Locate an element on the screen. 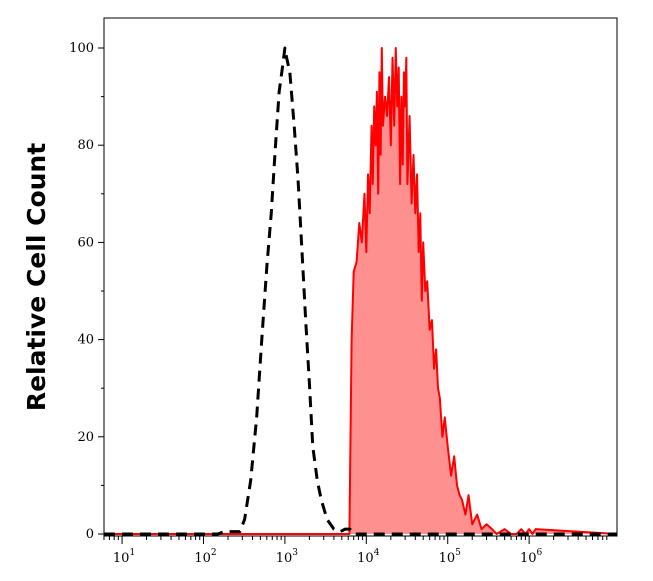  x-tick-label: 10⁶ is located at coordinates (531, 557).